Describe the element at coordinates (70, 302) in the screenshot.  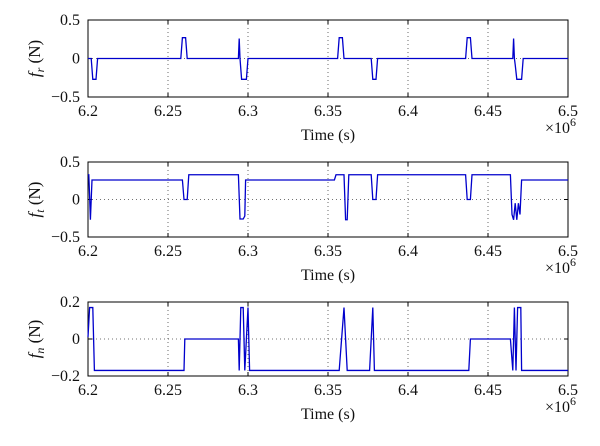
I see `y-tick-label: 0.2` at that location.